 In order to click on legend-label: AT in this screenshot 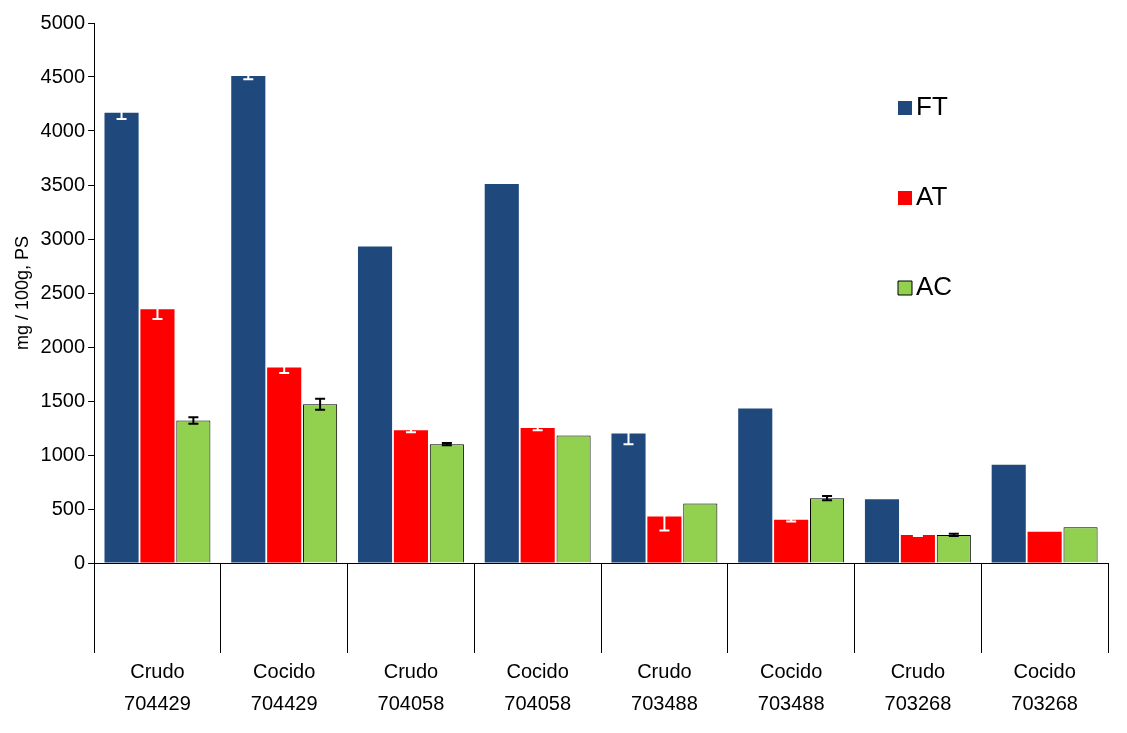, I will do `click(932, 196)`.